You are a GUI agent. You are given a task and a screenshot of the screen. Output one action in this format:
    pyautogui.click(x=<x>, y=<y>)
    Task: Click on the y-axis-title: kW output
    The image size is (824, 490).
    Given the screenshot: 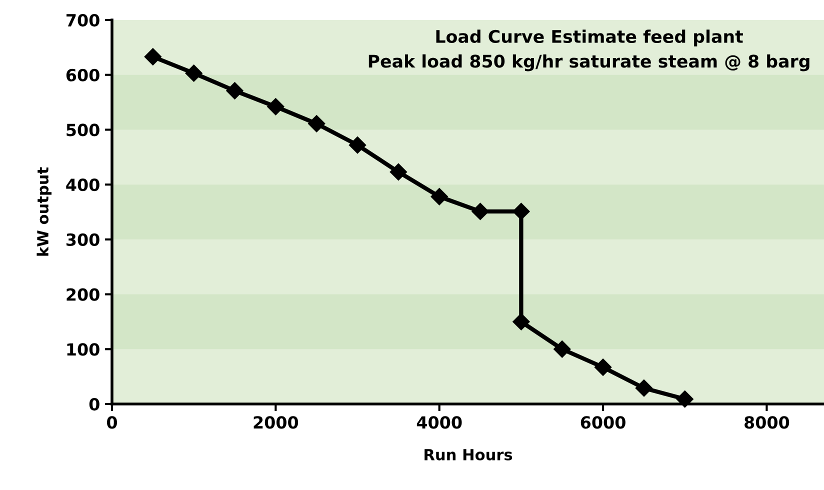 What is the action you would take?
    pyautogui.click(x=44, y=211)
    